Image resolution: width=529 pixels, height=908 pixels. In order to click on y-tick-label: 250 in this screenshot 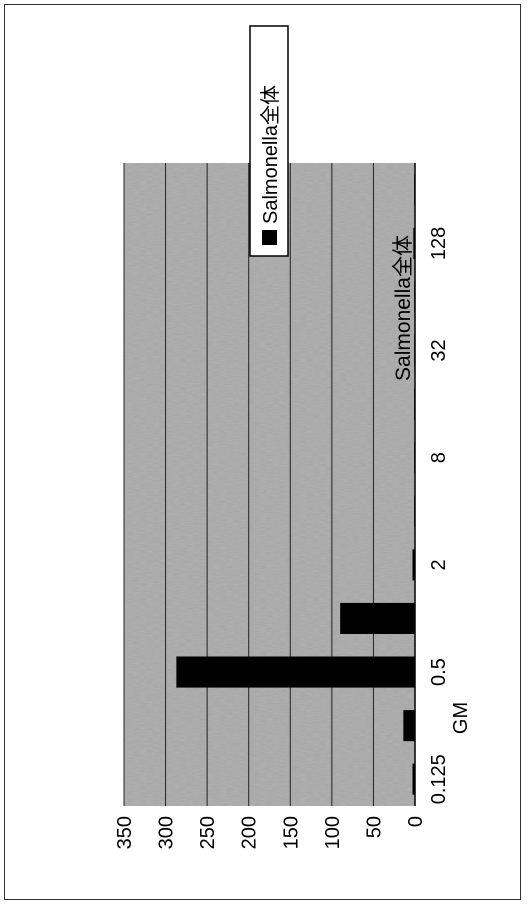, I will do `click(208, 832)`.